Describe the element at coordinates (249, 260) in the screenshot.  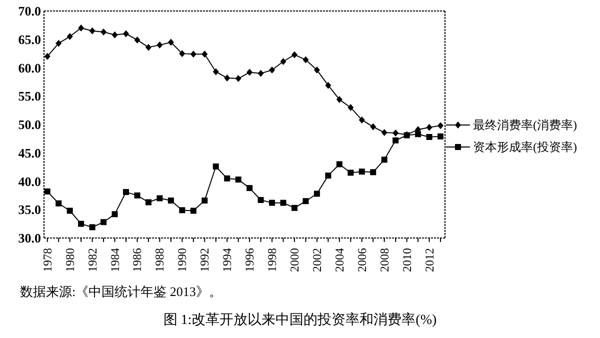
I see `x-tick-label: 1996` at that location.